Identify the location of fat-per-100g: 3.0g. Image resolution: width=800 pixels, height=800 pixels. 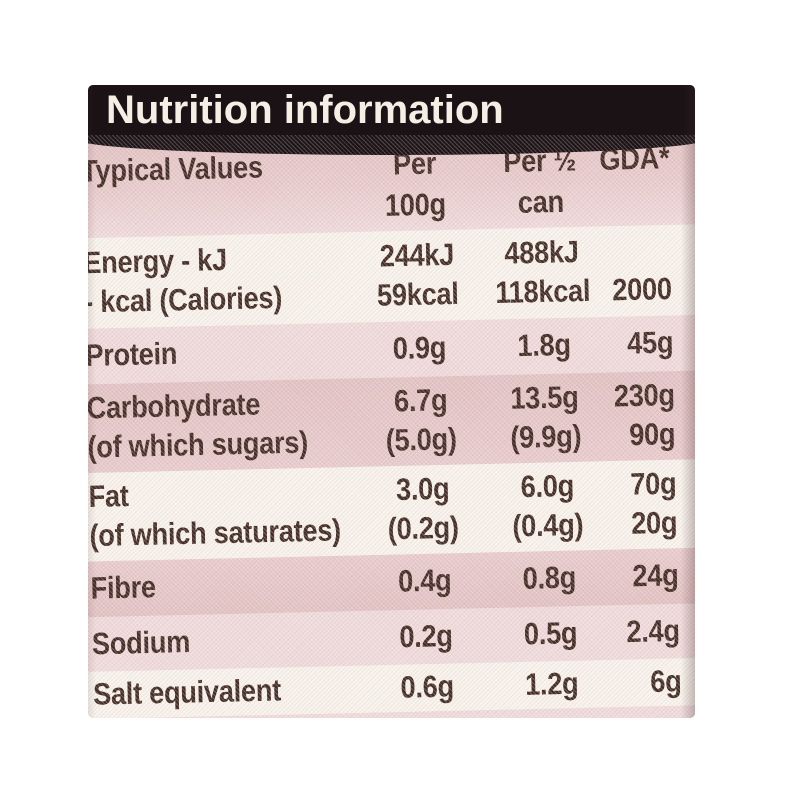
(422, 490).